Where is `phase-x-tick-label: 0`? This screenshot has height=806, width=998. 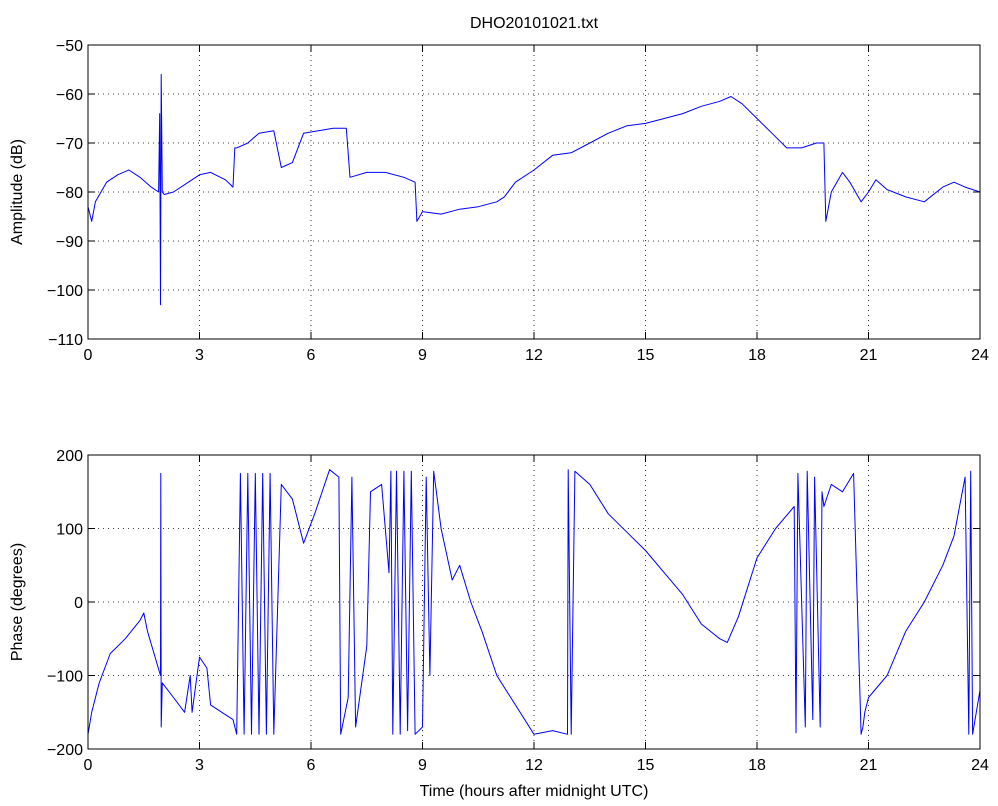 phase-x-tick-label: 0 is located at coordinates (88, 765).